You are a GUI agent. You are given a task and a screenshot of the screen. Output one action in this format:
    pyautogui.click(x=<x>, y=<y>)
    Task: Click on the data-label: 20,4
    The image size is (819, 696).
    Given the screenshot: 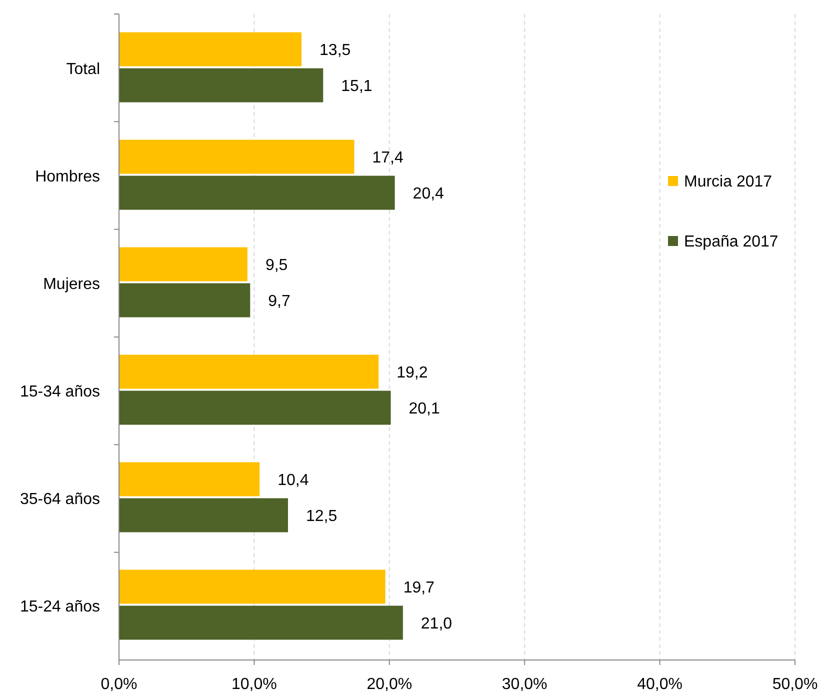 What is the action you would take?
    pyautogui.click(x=428, y=193)
    